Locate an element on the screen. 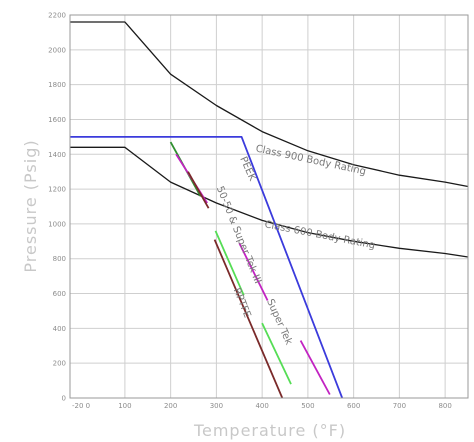 The height and width of the screenshot is (442, 474). annotation-label: 50-50 & Super Tek III is located at coordinates (238, 235).